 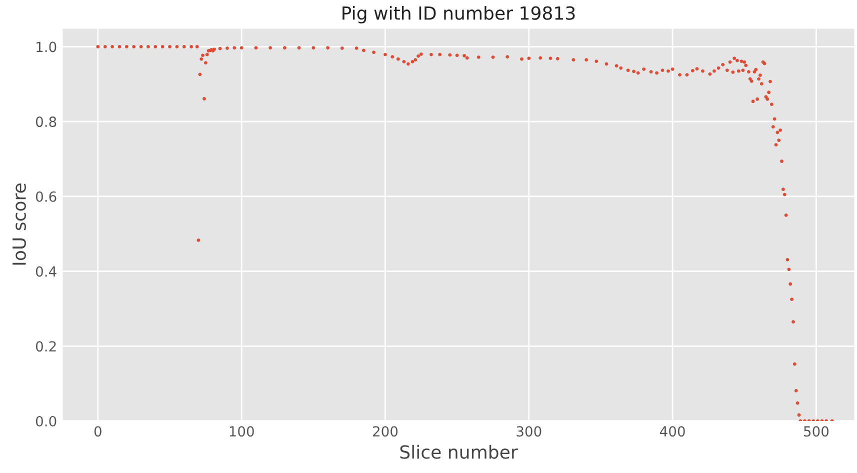 What do you see at coordinates (385, 431) in the screenshot?
I see `x-tick-label: 200` at bounding box center [385, 431].